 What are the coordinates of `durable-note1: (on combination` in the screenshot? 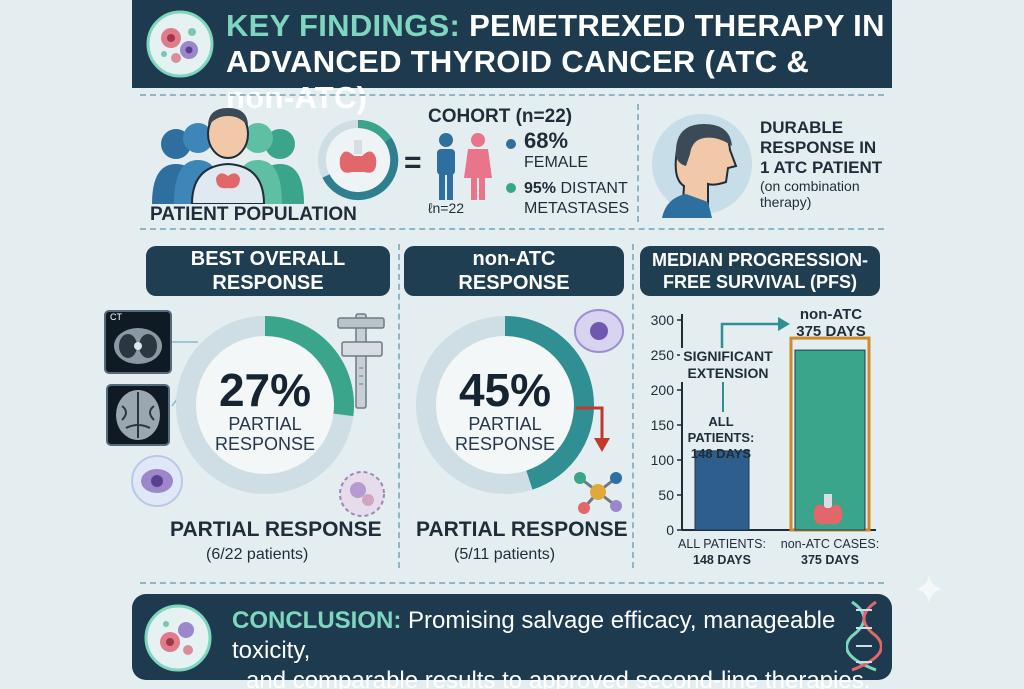 It's located at (810, 186).